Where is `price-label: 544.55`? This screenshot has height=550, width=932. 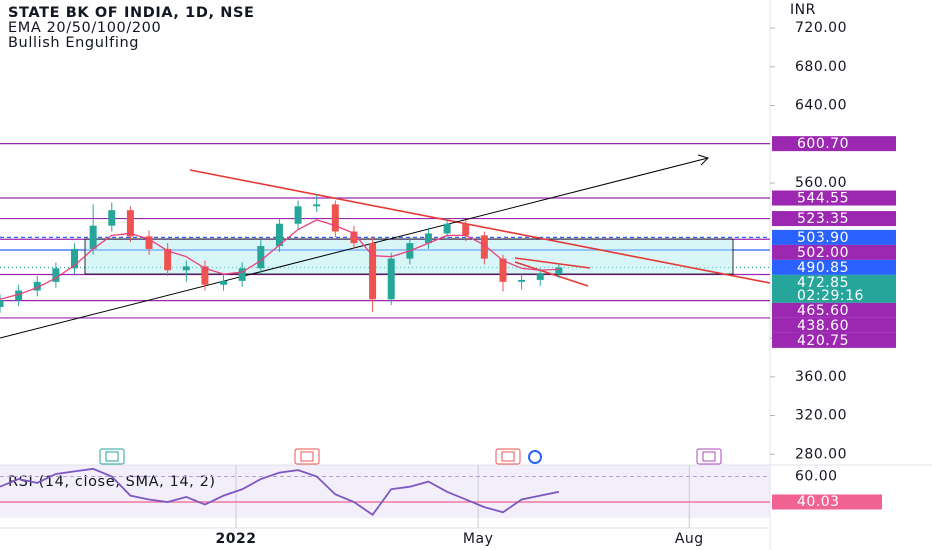 price-label: 544.55 is located at coordinates (823, 199).